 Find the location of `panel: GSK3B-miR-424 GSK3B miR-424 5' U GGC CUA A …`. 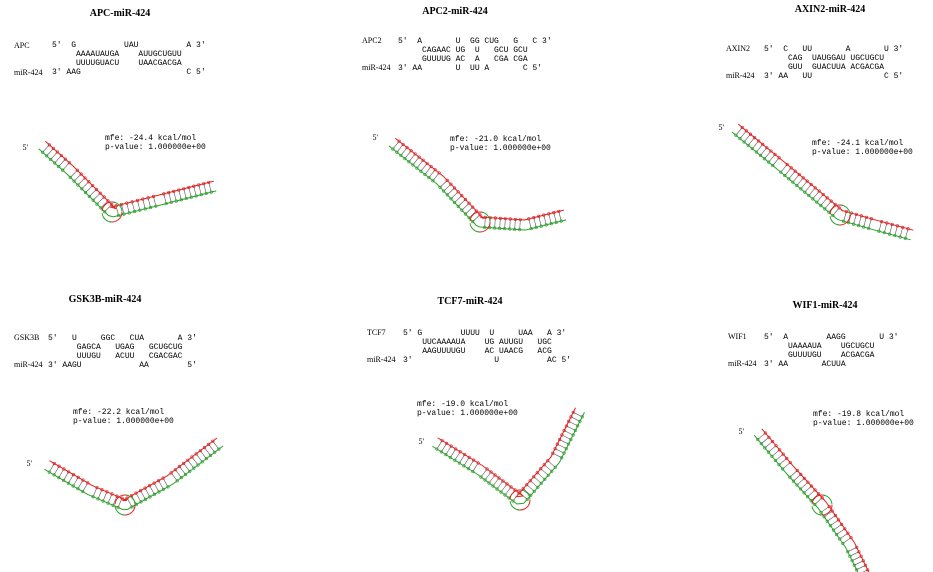

panel: GSK3B-miR-424 GSK3B miR-424 5' U GGC CUA A … is located at coordinates (119, 405).